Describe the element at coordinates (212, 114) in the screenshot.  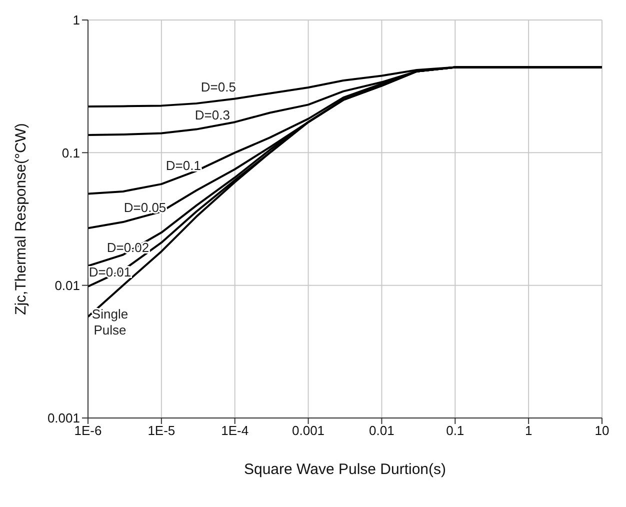
I see `series-label: D=0.3` at that location.